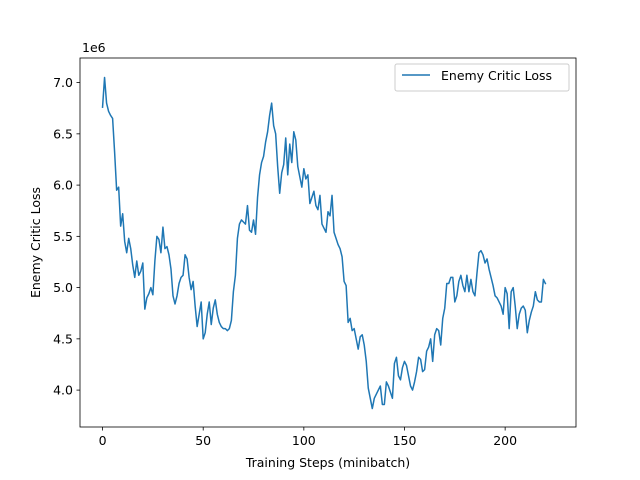 The width and height of the screenshot is (640, 480). Describe the element at coordinates (496, 75) in the screenshot. I see `legend-entry-label: Enemy Critic Loss` at that location.